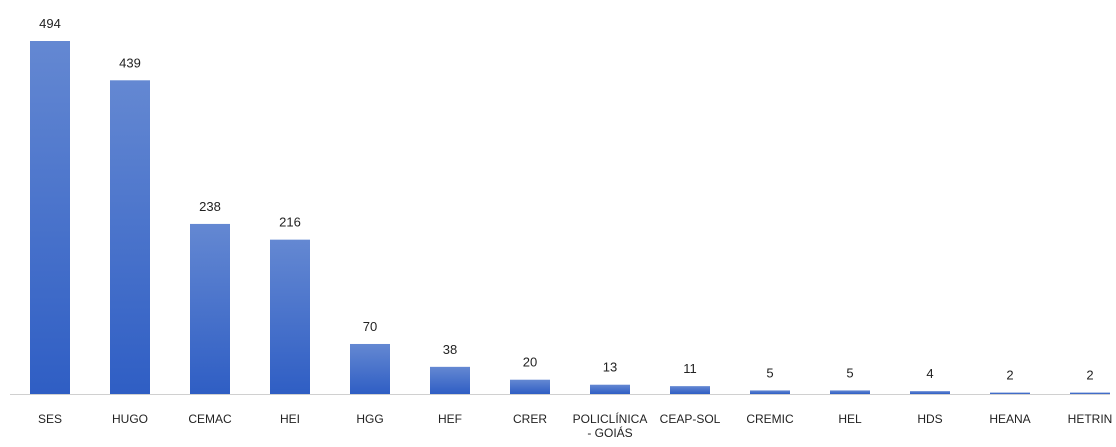  What do you see at coordinates (210, 419) in the screenshot?
I see `x-tick-label: CEMAC` at bounding box center [210, 419].